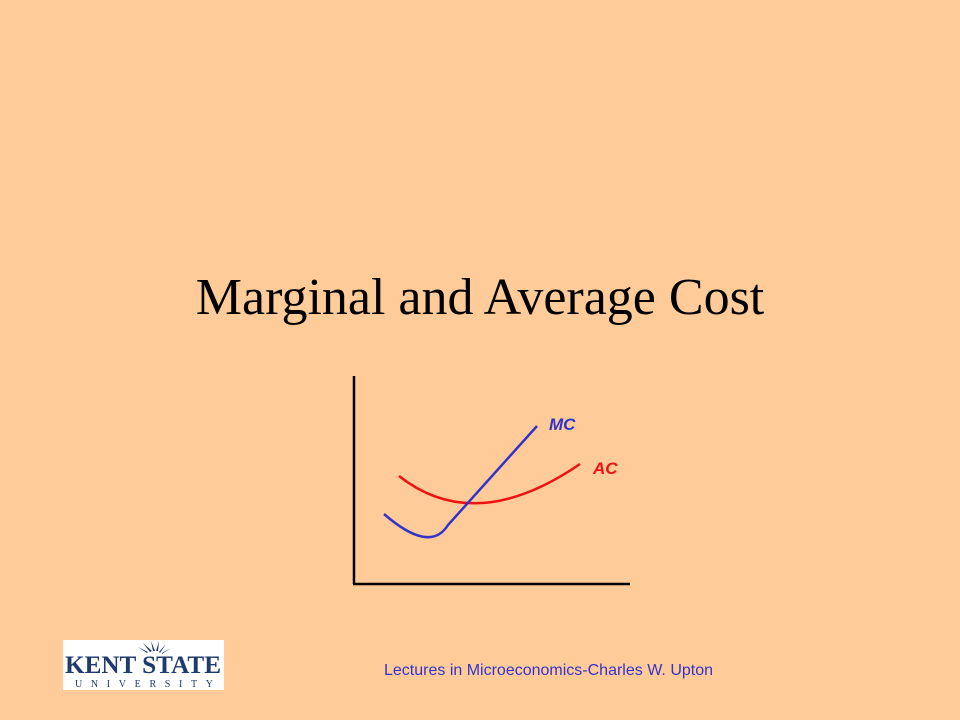 The height and width of the screenshot is (720, 960). I want to click on mc-label: MC, so click(562, 424).